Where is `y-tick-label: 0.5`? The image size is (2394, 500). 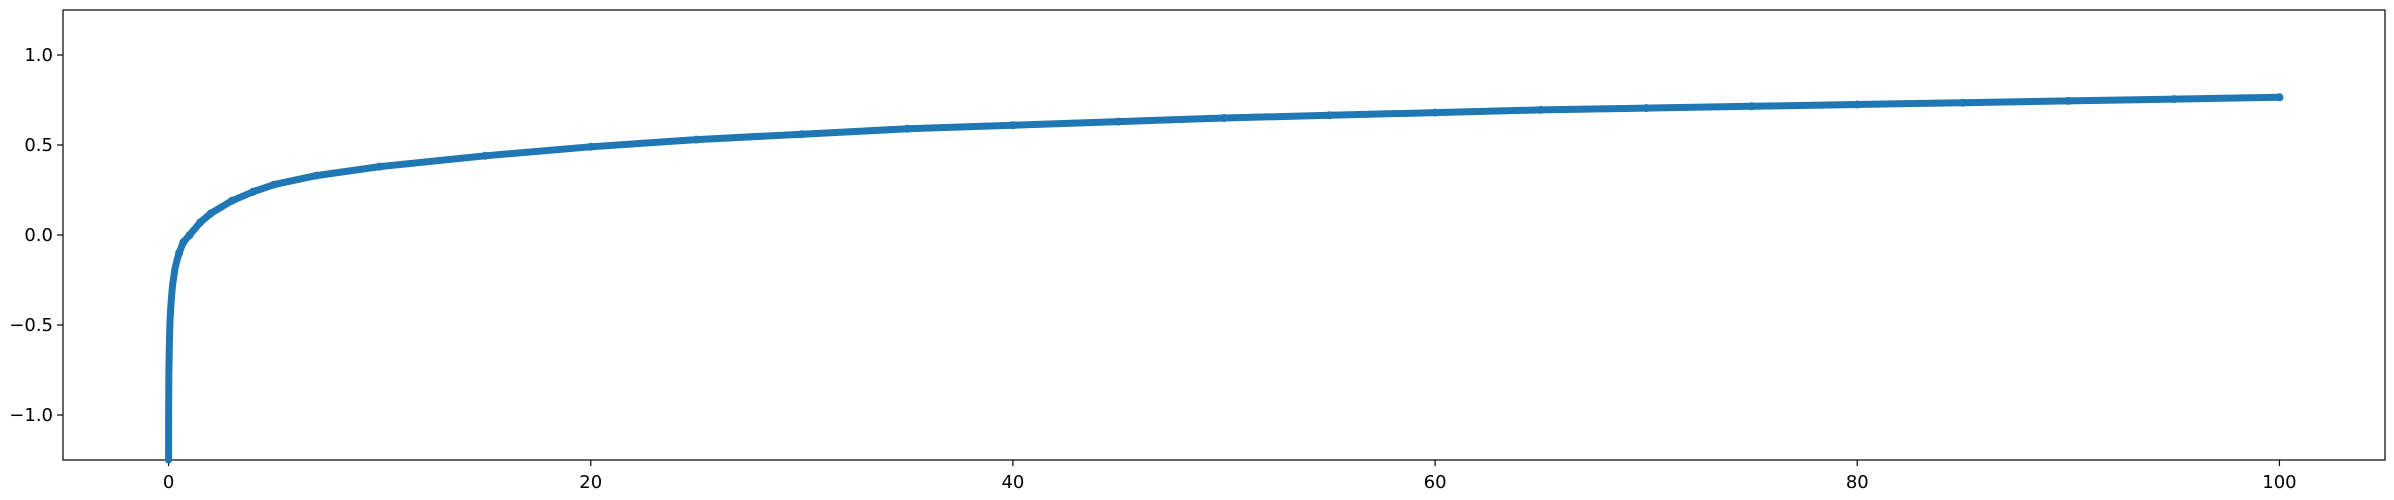 y-tick-label: 0.5 is located at coordinates (38, 145).